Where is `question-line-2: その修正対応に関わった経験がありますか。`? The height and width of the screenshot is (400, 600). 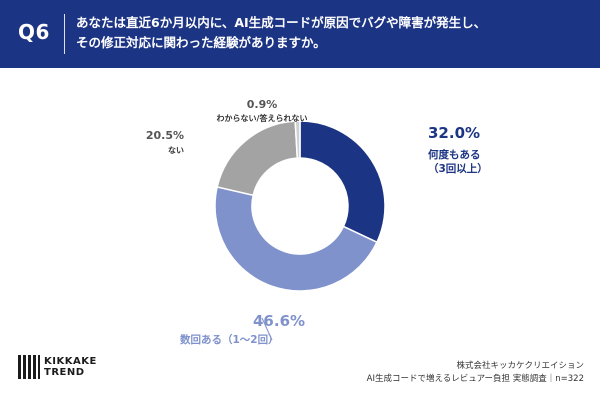 question-line-2: その修正対応に関わった経験がありますか。 is located at coordinates (201, 42).